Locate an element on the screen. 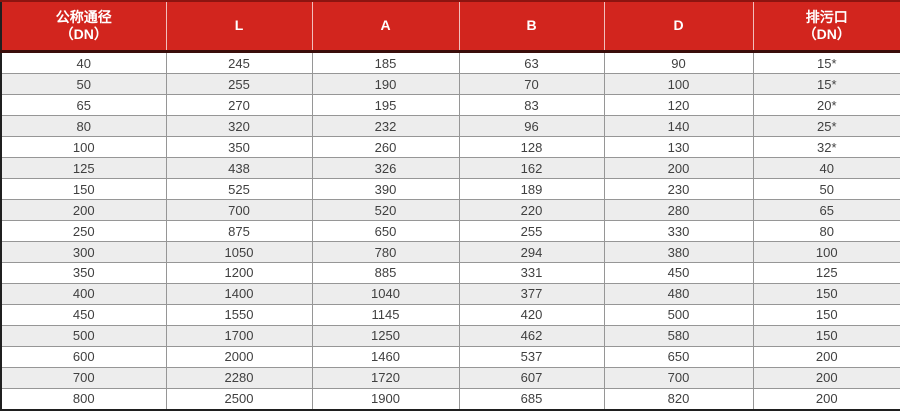 The image size is (900, 411). table-cell: 600 is located at coordinates (84, 356).